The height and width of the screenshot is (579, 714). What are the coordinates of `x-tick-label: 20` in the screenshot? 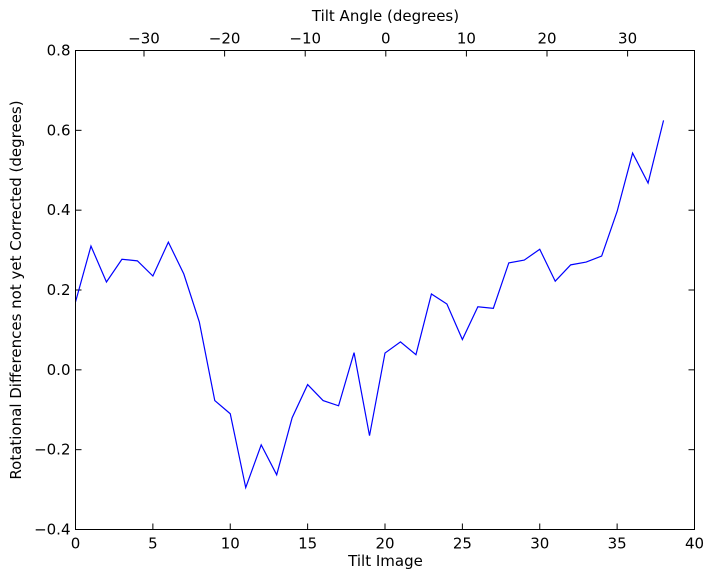 It's located at (384, 544).